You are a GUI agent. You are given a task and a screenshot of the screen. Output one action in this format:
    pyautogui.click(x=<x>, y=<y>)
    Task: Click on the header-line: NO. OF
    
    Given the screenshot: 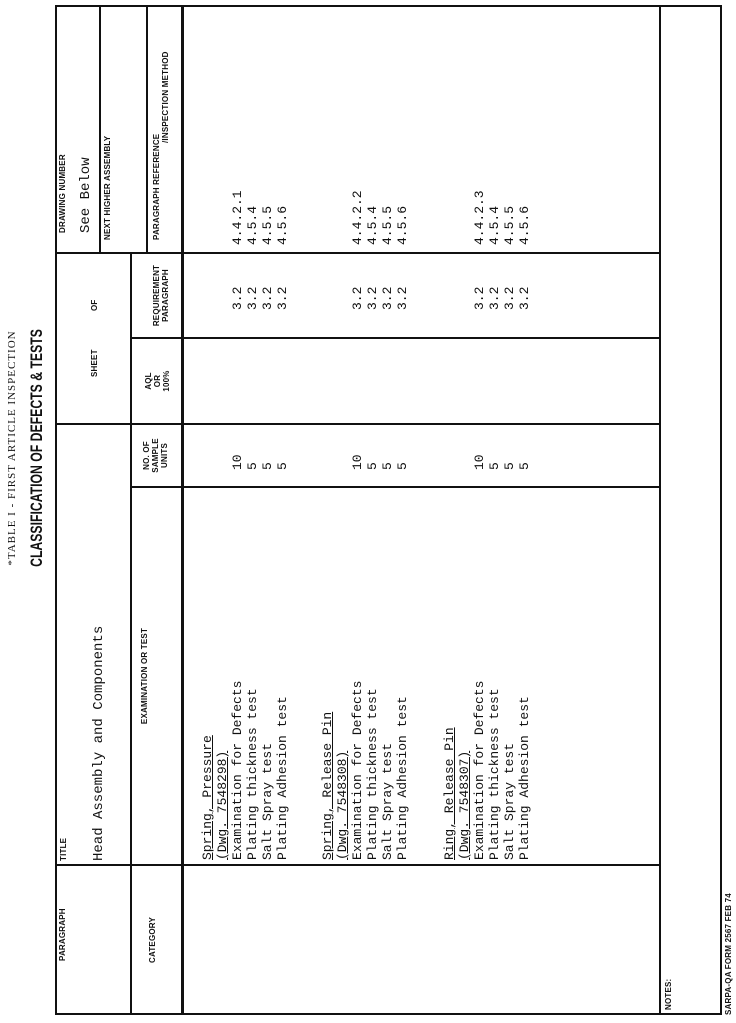 What is the action you would take?
    pyautogui.click(x=146, y=455)
    